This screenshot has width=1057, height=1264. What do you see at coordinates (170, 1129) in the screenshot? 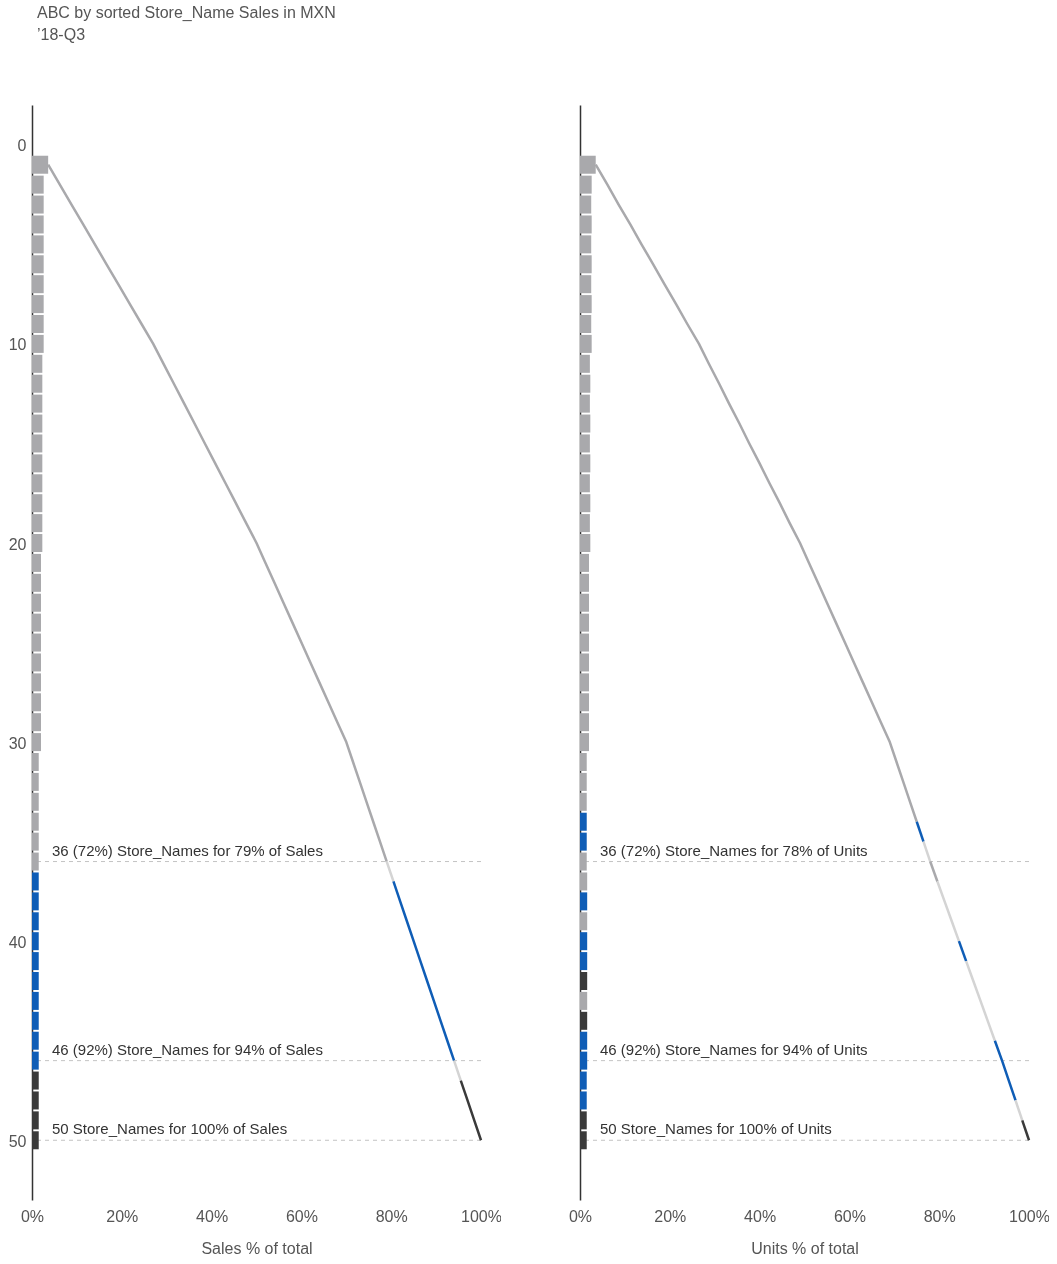
I see `ref-line-label: 50 Store_Names for 100% of Sales` at bounding box center [170, 1129].